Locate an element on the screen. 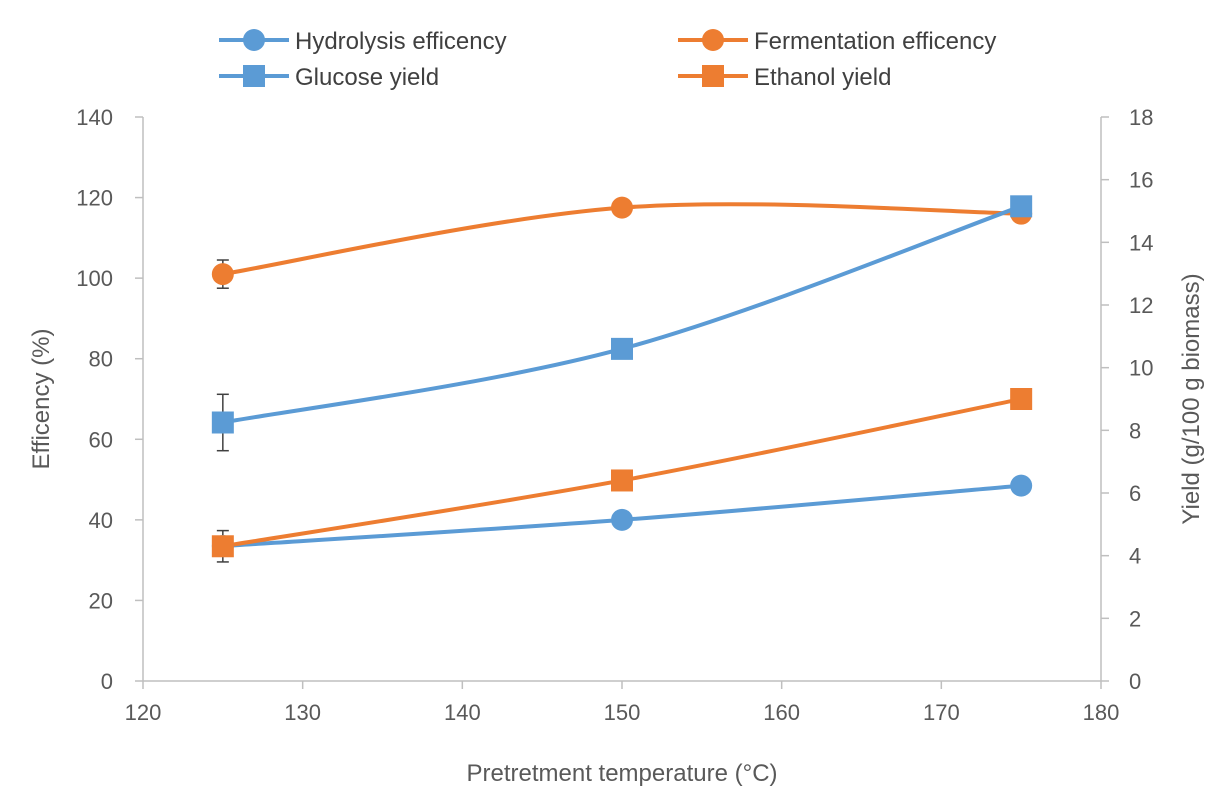 Image resolution: width=1232 pixels, height=803 pixels. x-tick-label: 170 is located at coordinates (941, 712).